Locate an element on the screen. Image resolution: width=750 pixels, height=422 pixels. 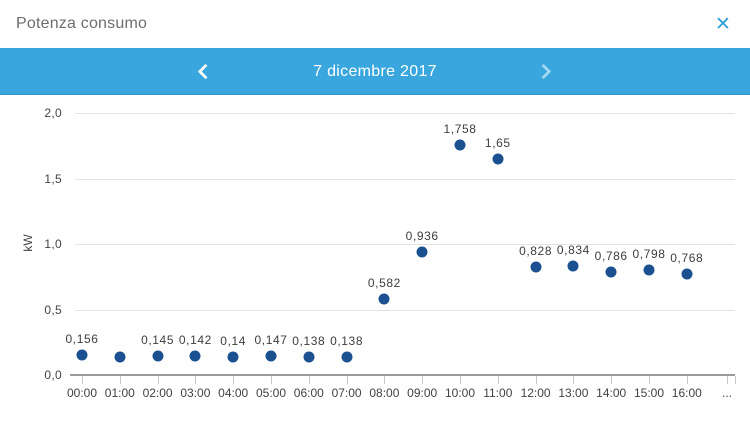
data-point-label: 0,798 is located at coordinates (649, 254).